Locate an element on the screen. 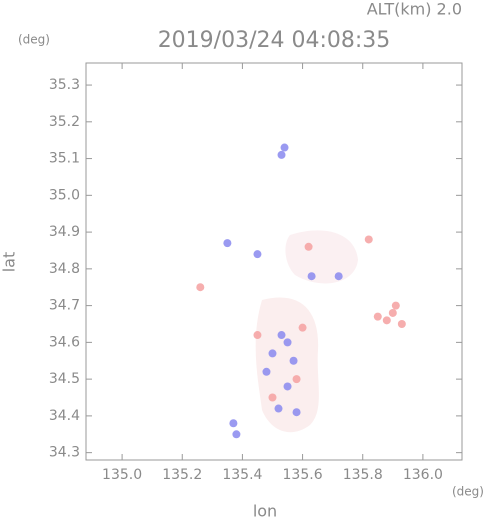 The height and width of the screenshot is (525, 491). y-tick-label: 34.5 is located at coordinates (64, 379).